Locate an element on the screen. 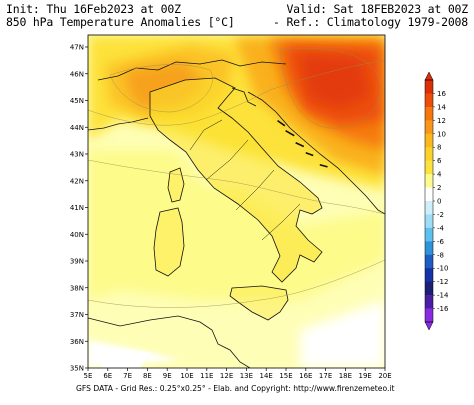 The width and height of the screenshot is (474, 405). lon-tick-label: 16E is located at coordinates (305, 376).